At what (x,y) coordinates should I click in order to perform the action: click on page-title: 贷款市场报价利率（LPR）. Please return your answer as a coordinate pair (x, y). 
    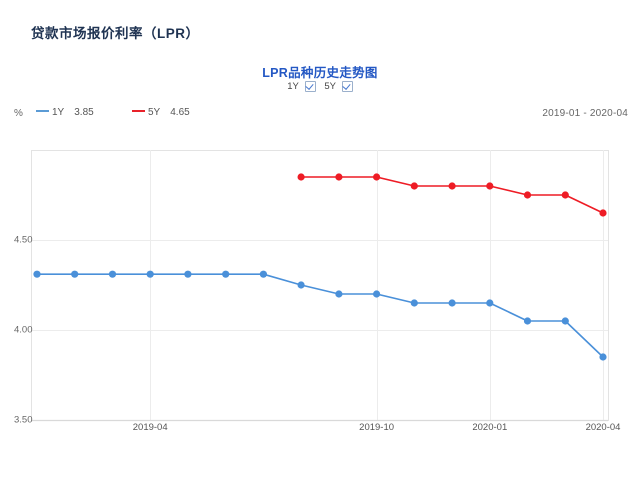
    Looking at the image, I should click on (115, 33).